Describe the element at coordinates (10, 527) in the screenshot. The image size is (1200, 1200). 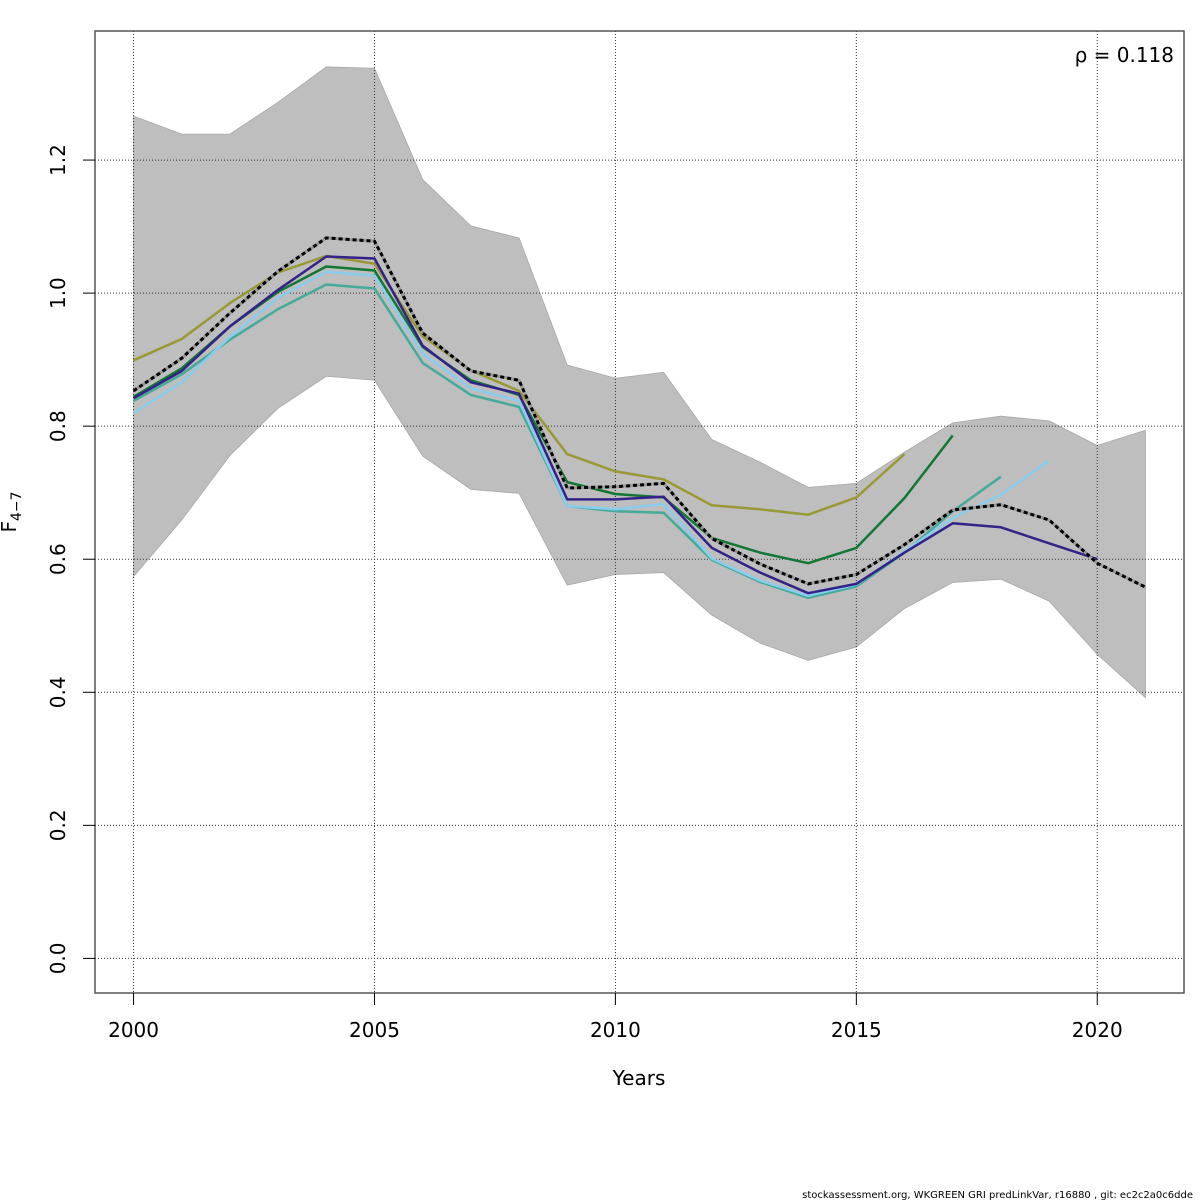
I see `y-axis-title-main: F` at that location.